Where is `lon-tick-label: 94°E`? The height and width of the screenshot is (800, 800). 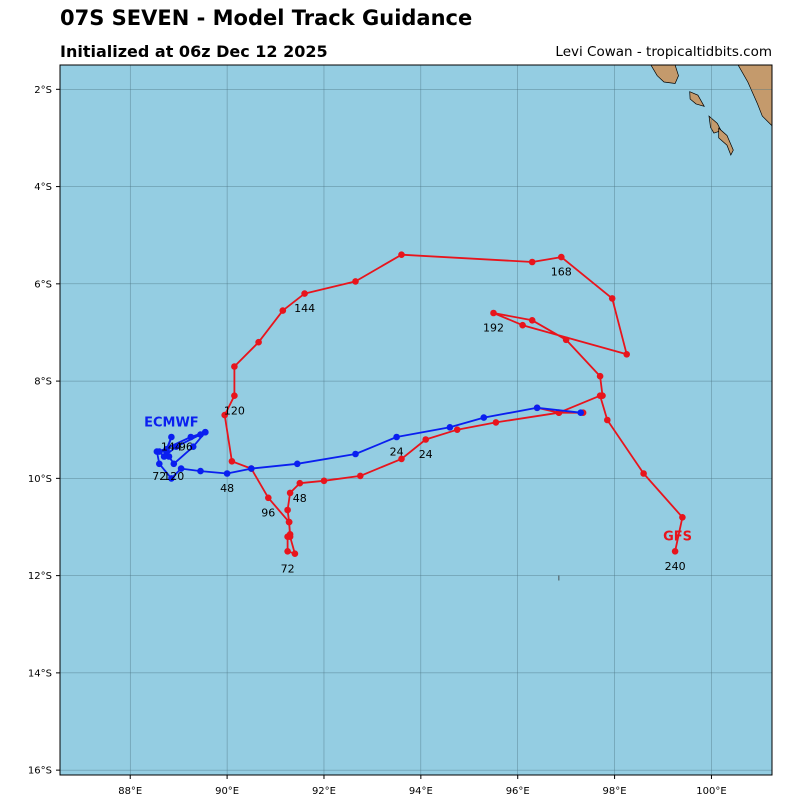
lon-tick-label: 94°E is located at coordinates (421, 791).